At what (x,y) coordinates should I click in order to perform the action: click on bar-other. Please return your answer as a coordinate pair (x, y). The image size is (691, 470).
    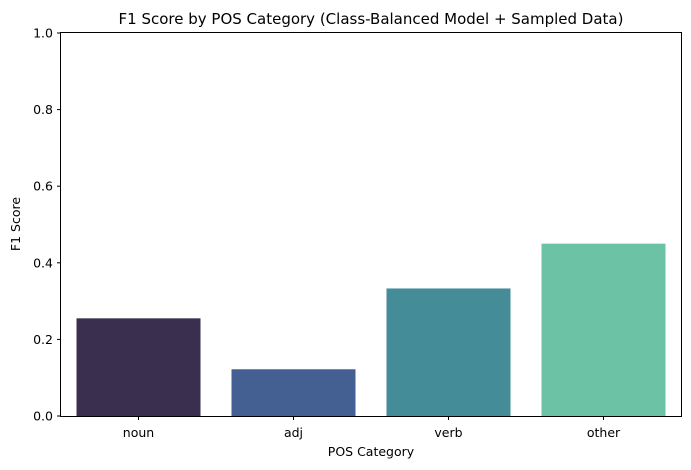
    Looking at the image, I should click on (603, 329).